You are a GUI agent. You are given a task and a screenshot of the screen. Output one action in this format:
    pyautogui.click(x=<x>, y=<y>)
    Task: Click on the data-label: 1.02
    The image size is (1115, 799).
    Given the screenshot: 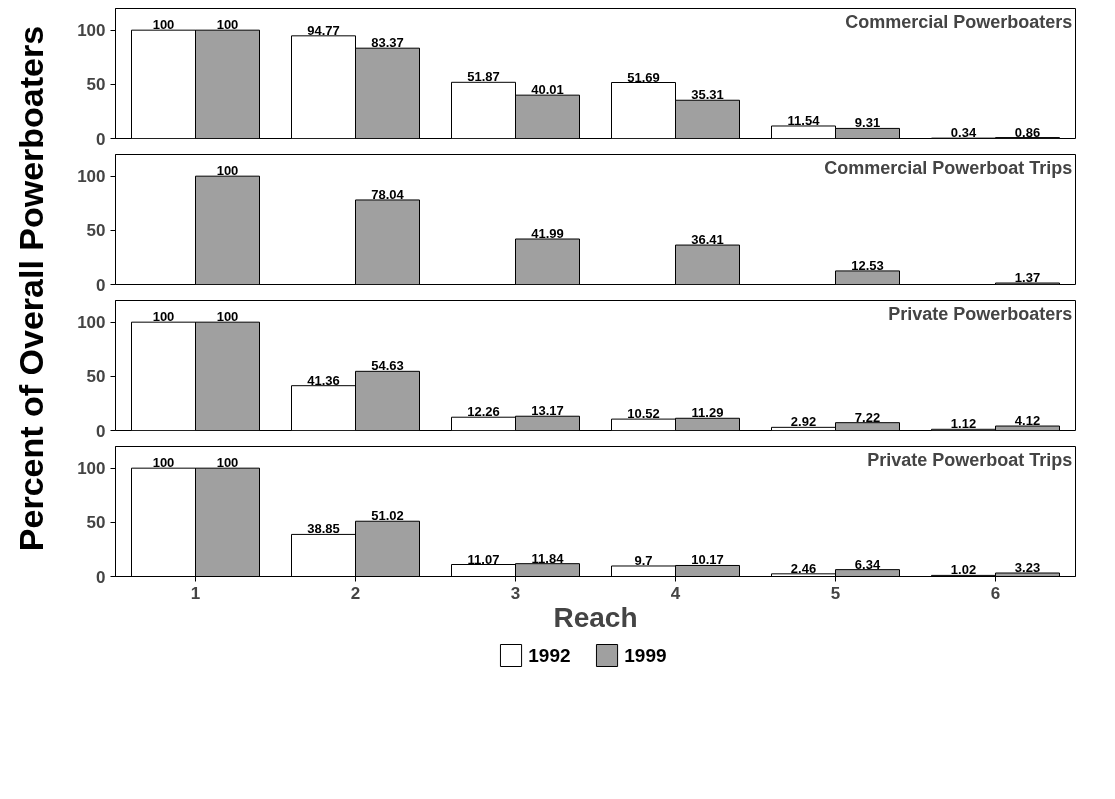 What is the action you would take?
    pyautogui.click(x=963, y=570)
    